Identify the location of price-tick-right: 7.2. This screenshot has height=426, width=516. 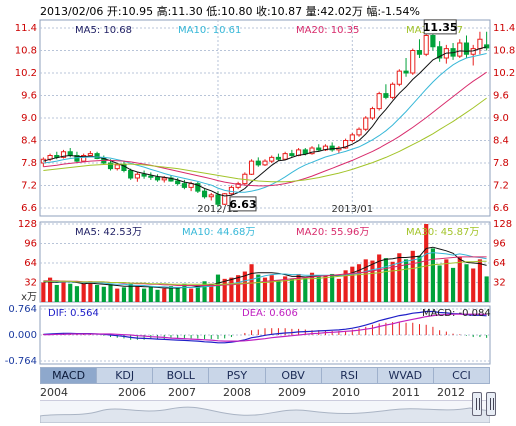
(501, 186).